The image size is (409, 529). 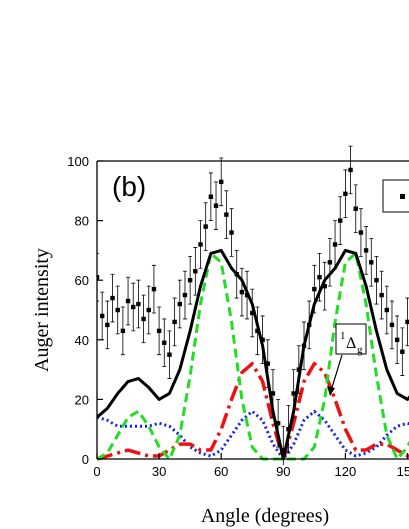 What do you see at coordinates (85, 459) in the screenshot?
I see `y-tick-label: 0` at bounding box center [85, 459].